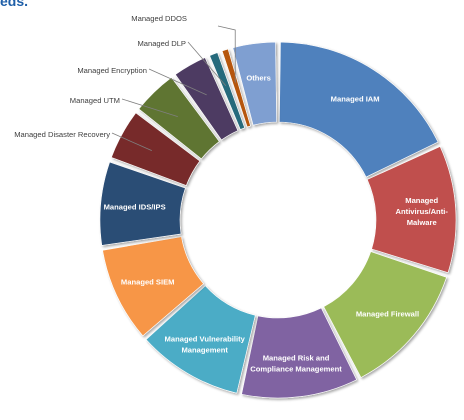 The width and height of the screenshot is (464, 420). I want to click on slice-managed-utm, so click(179, 118).